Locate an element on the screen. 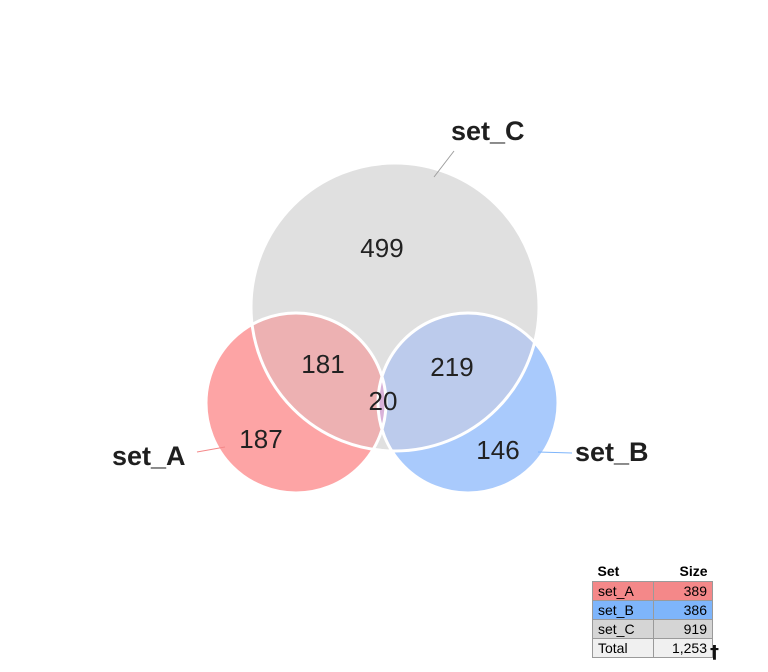 This screenshot has width=768, height=672. legend-header-row: Set Size is located at coordinates (653, 571).